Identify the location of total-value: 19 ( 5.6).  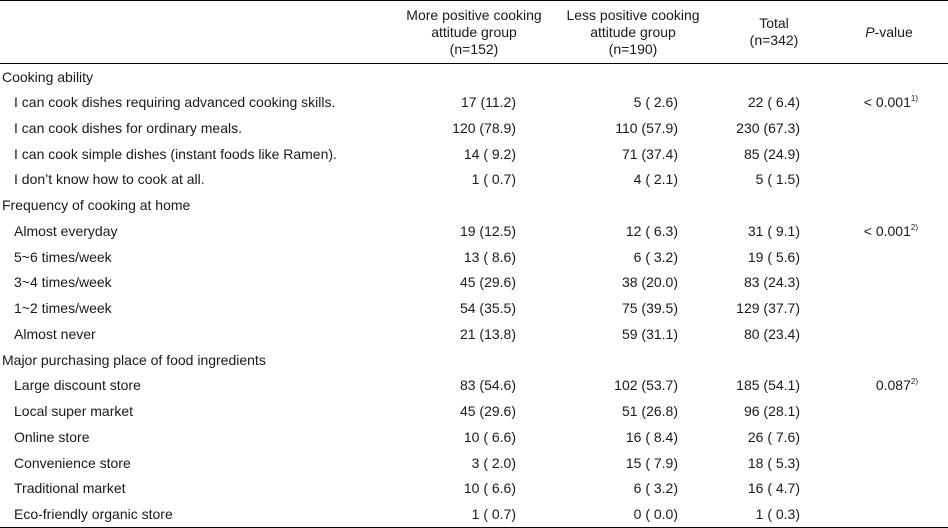
(773, 256).